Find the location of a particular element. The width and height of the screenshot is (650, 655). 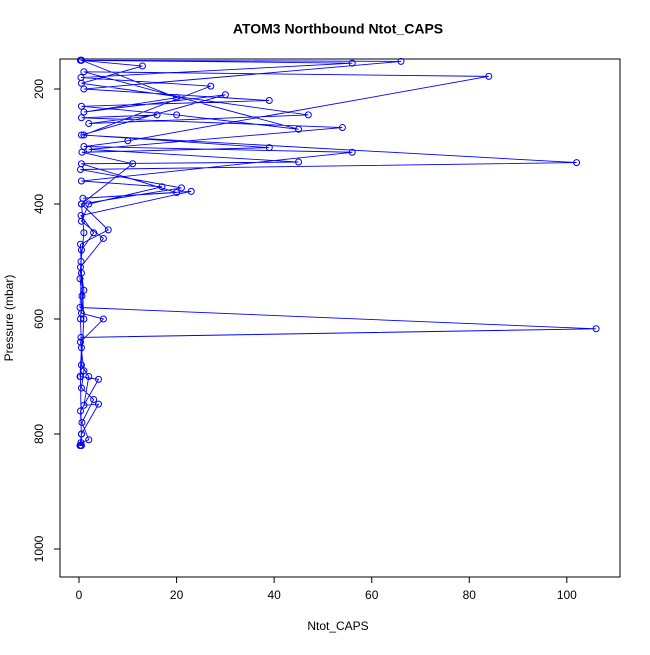

y-axis-label: Pressure (mbar) is located at coordinates (9, 318).